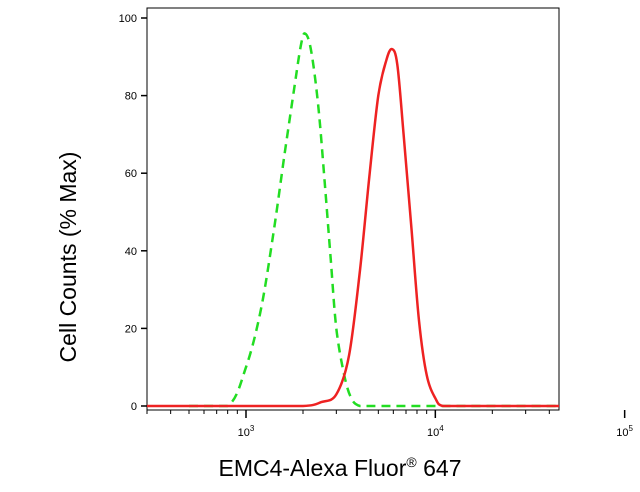  Describe the element at coordinates (133, 213) in the screenshot. I see `y-axis: 0 20 40 60 80 100` at that location.